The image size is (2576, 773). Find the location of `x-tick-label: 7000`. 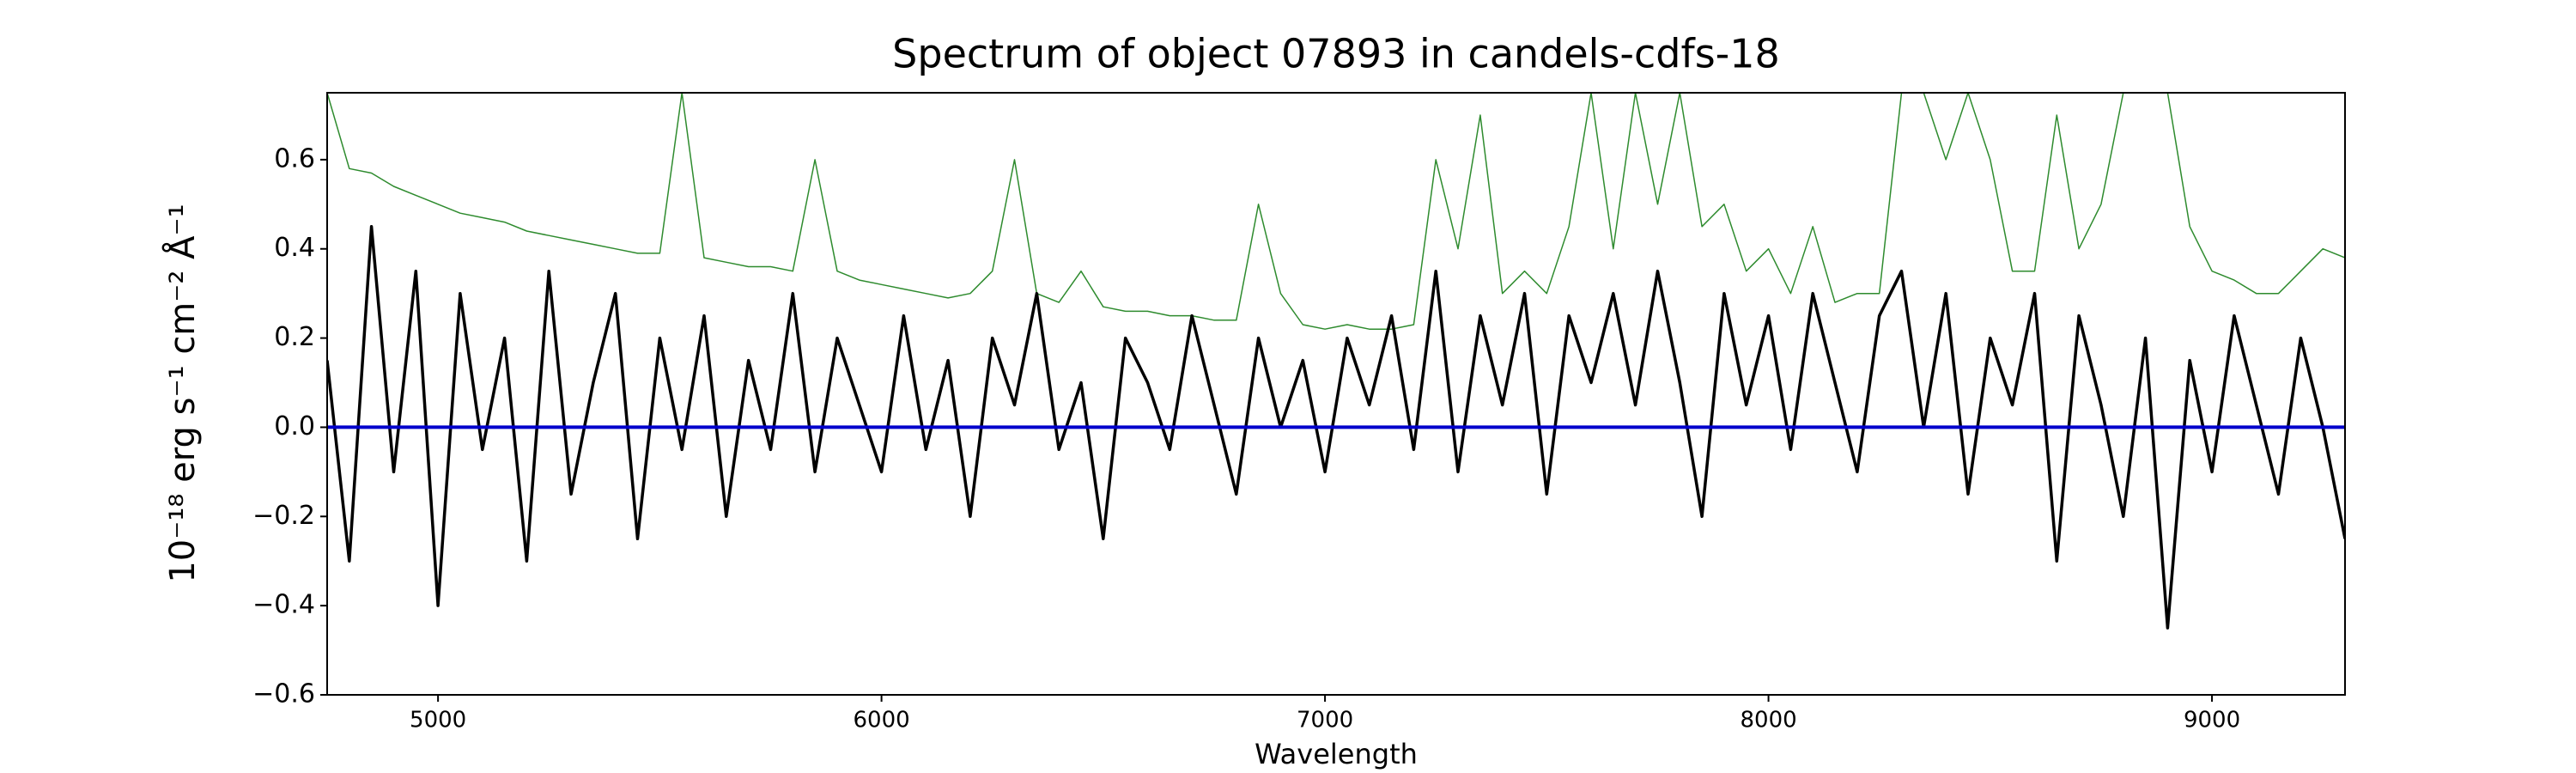

x-tick-label: 7000 is located at coordinates (1325, 720).